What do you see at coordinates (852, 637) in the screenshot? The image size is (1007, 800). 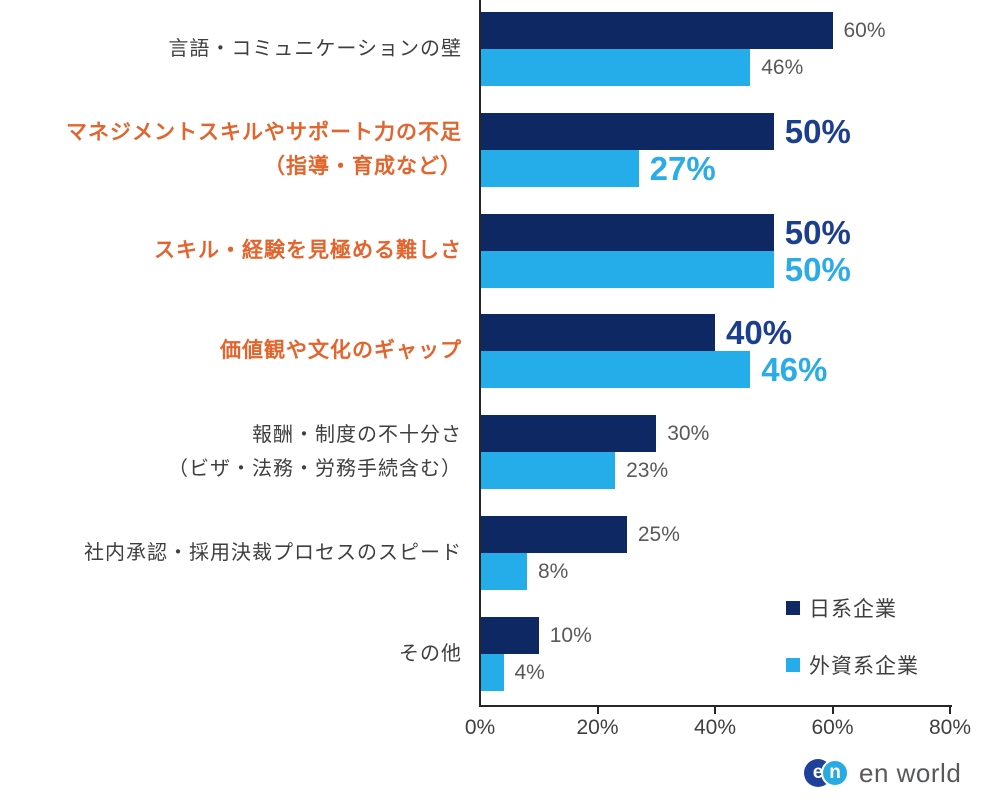 I see `legend: 日系企業 外資系企業` at bounding box center [852, 637].